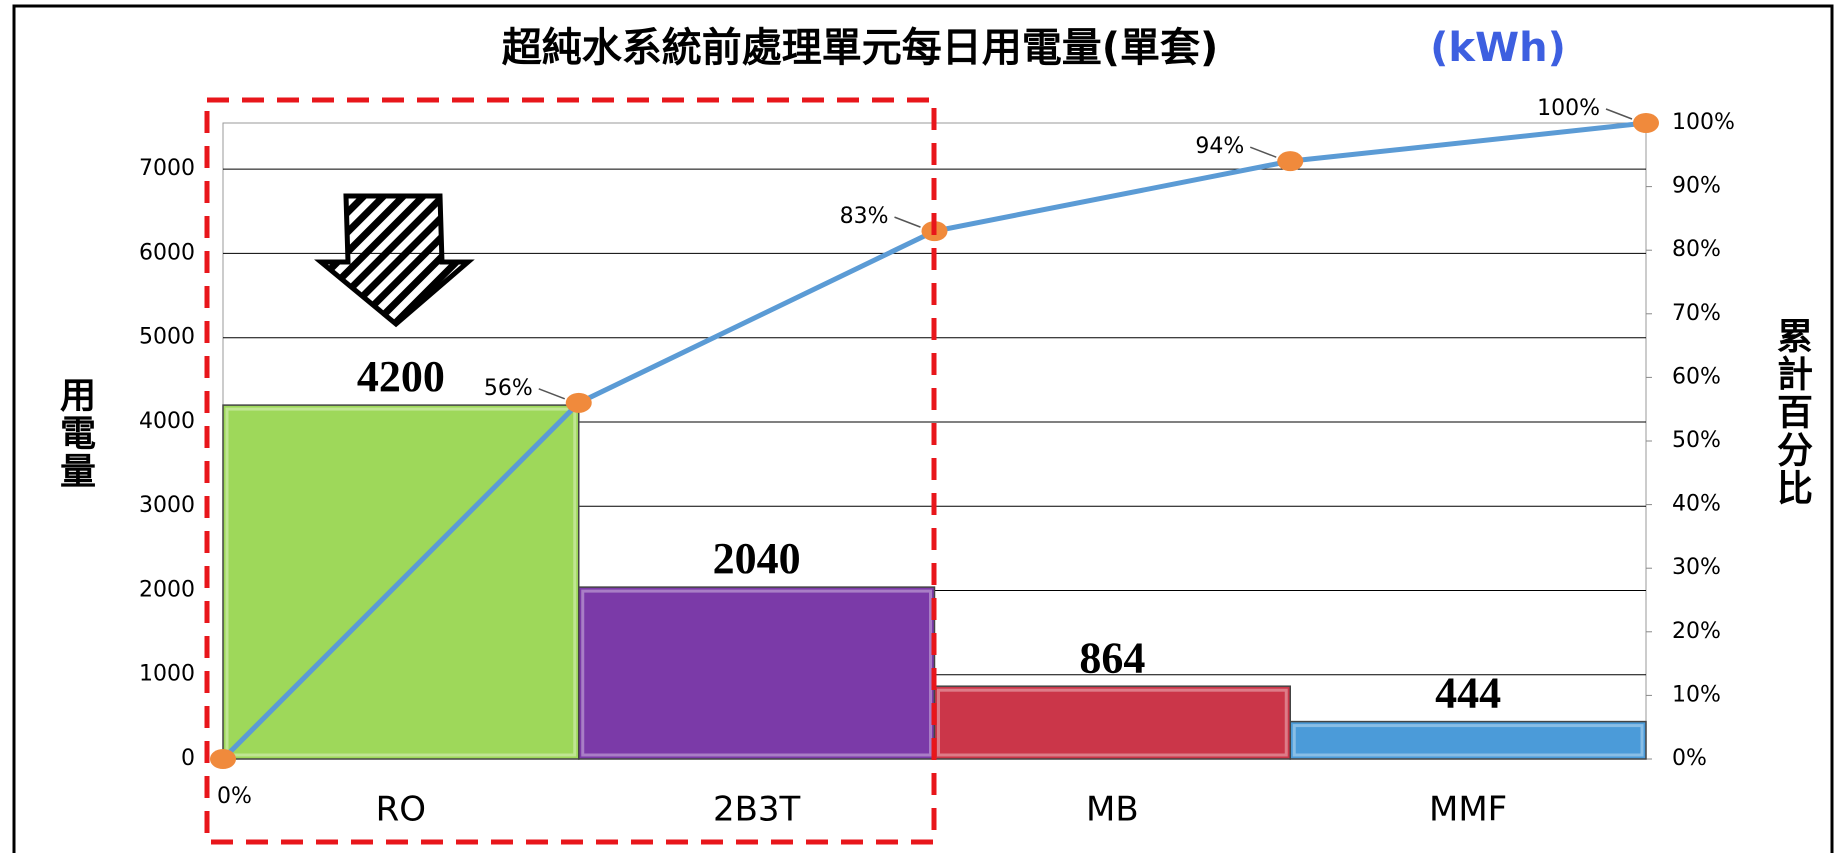  What do you see at coordinates (1696, 504) in the screenshot?
I see `y2-tick-label: 40%` at bounding box center [1696, 504].